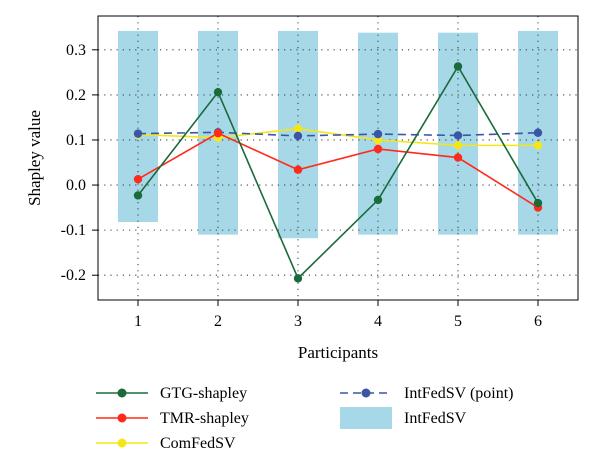 This screenshot has height=471, width=600. I want to click on legend-item-intfedsv: IntFedSV, so click(403, 418).